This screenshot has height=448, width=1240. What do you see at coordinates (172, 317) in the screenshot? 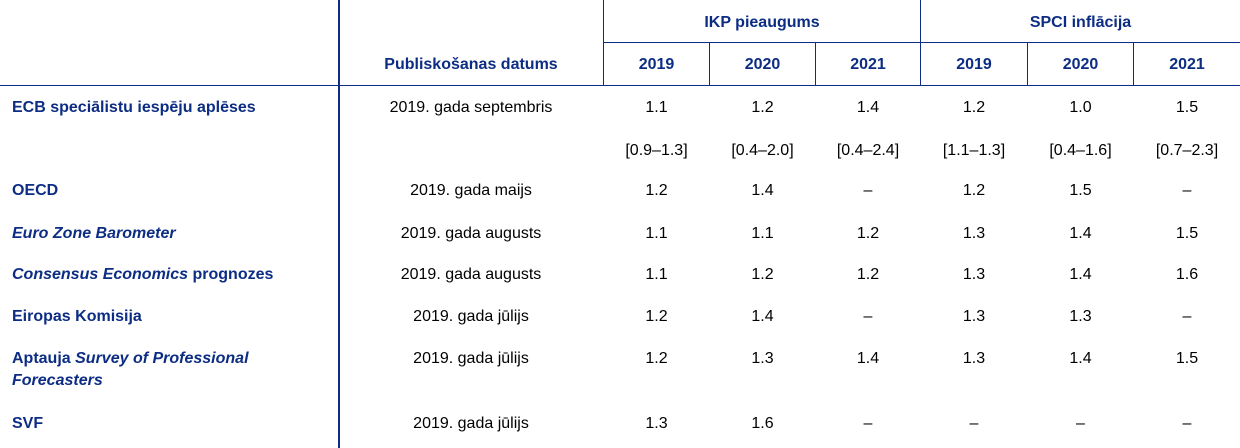
I see `row-label: Eiropas Komisija` at bounding box center [172, 317].